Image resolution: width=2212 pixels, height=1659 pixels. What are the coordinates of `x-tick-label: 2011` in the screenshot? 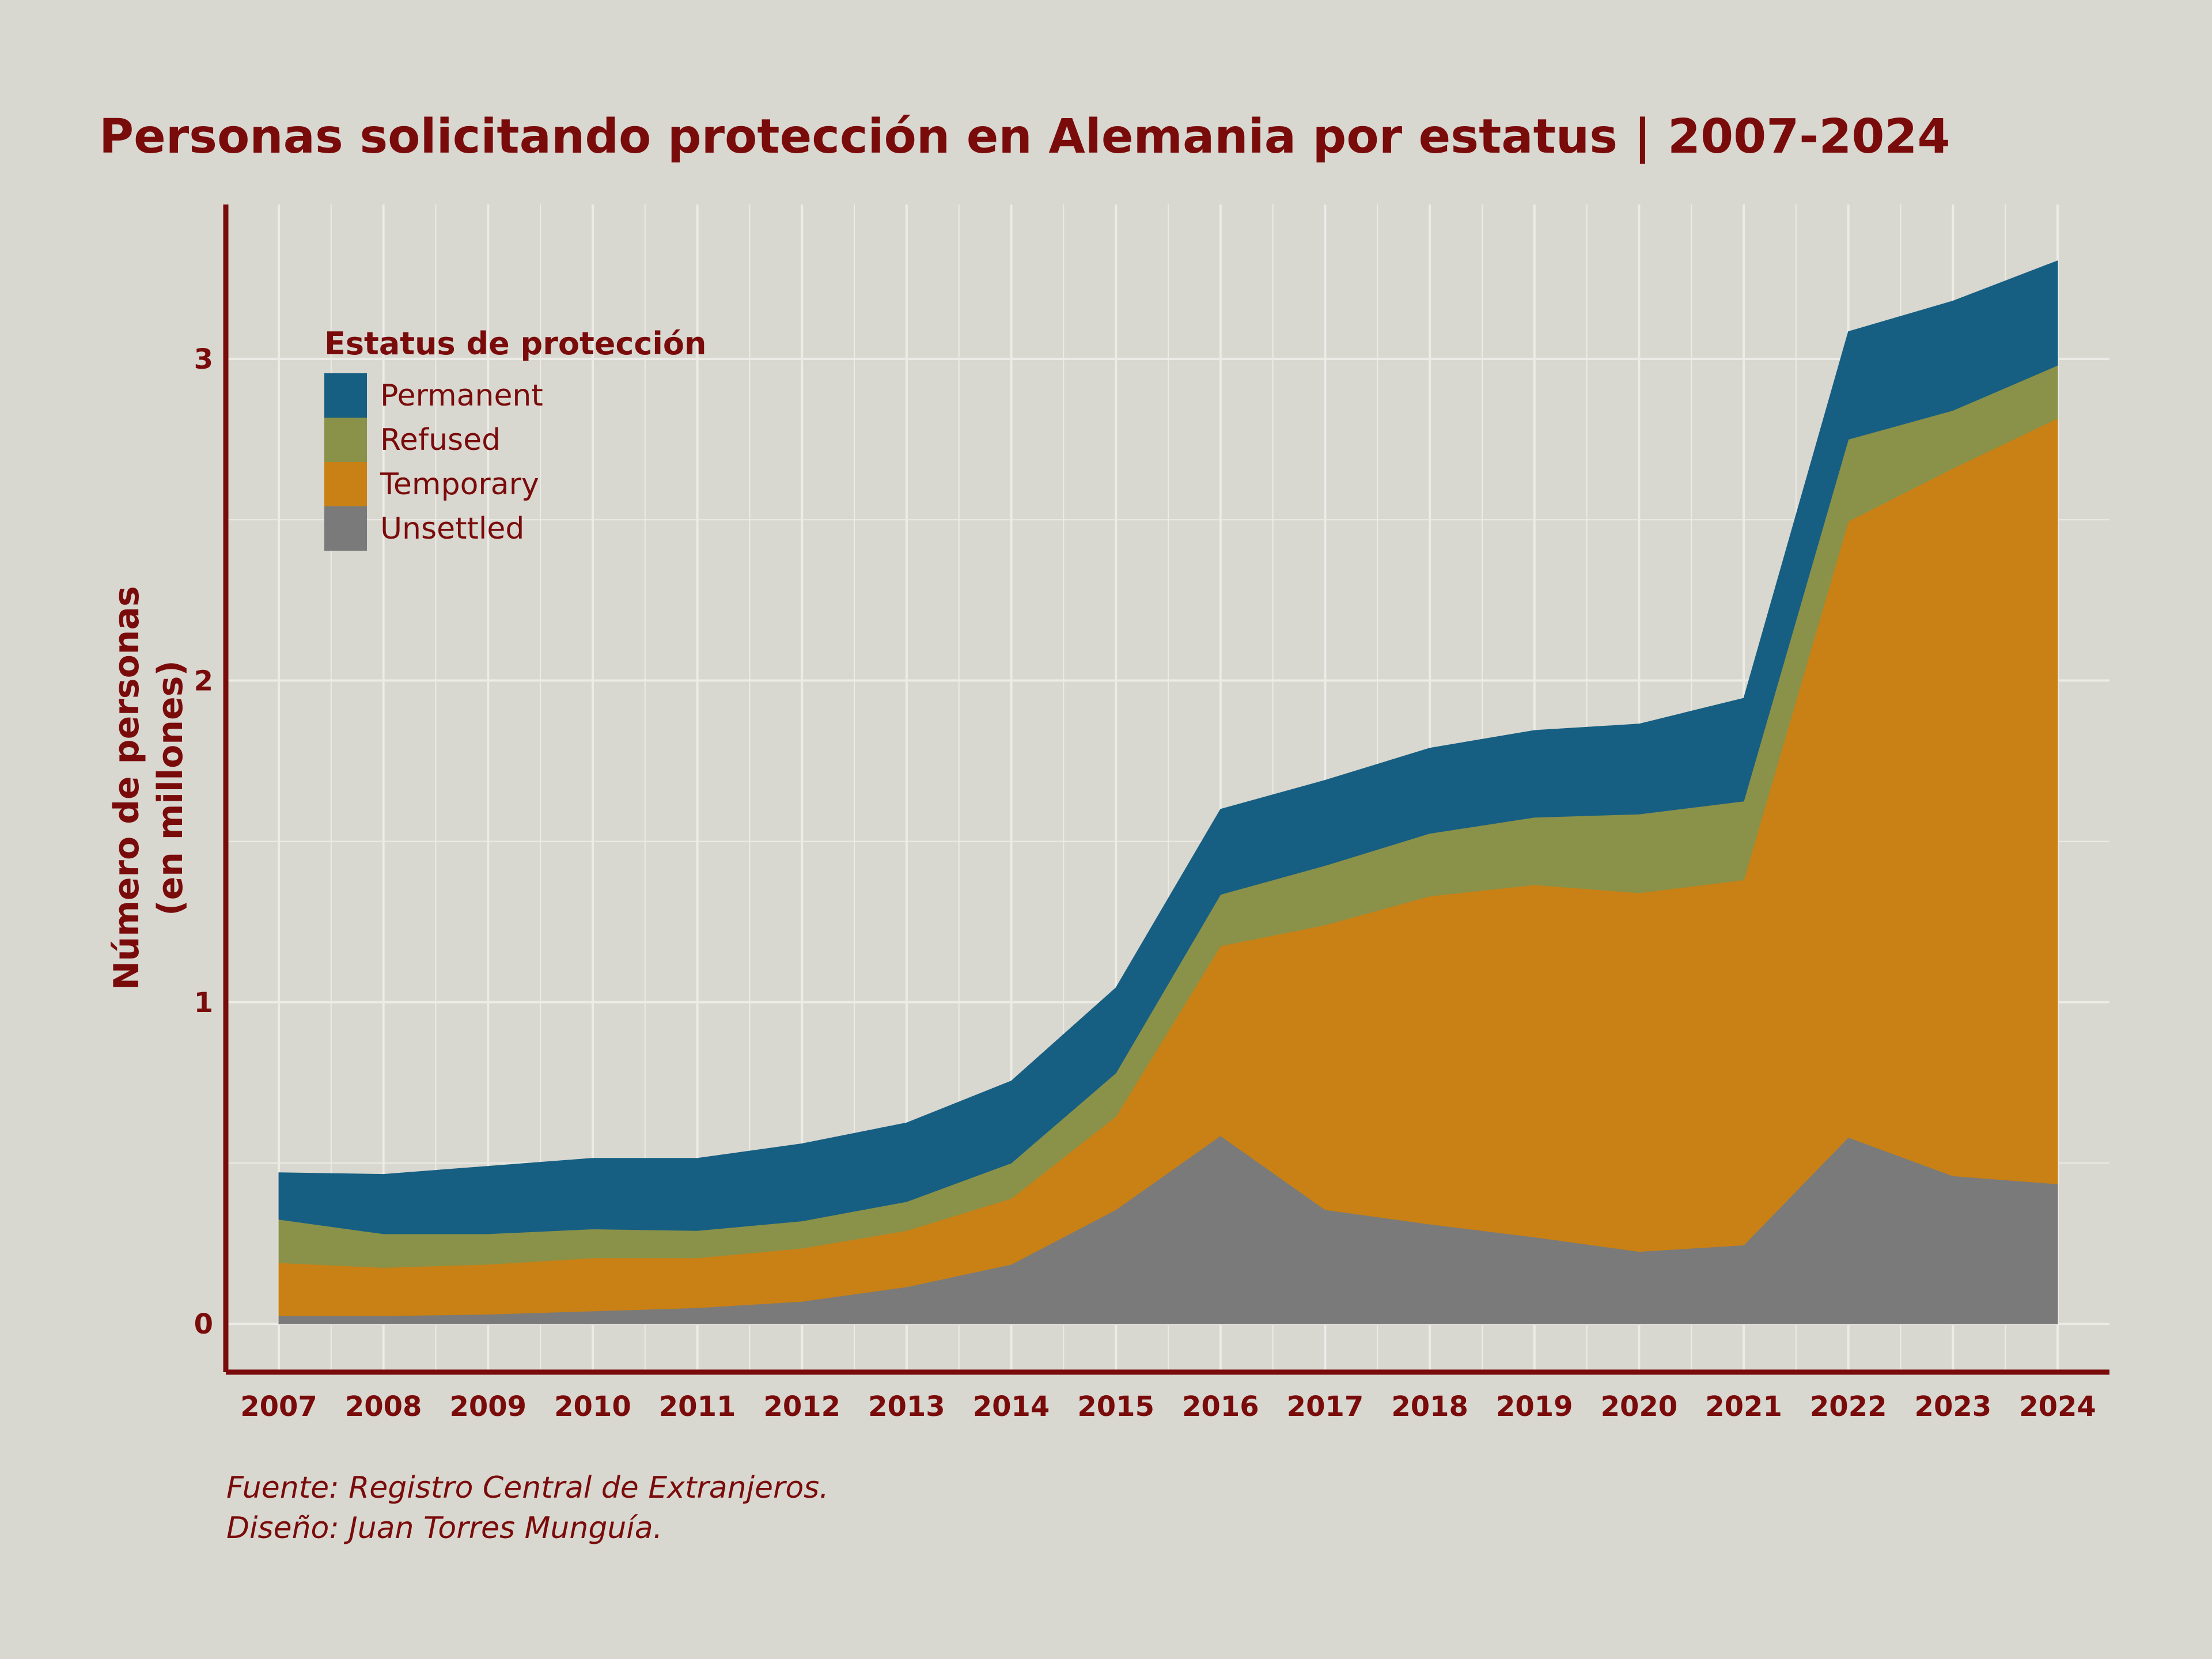 It's located at (697, 1407).